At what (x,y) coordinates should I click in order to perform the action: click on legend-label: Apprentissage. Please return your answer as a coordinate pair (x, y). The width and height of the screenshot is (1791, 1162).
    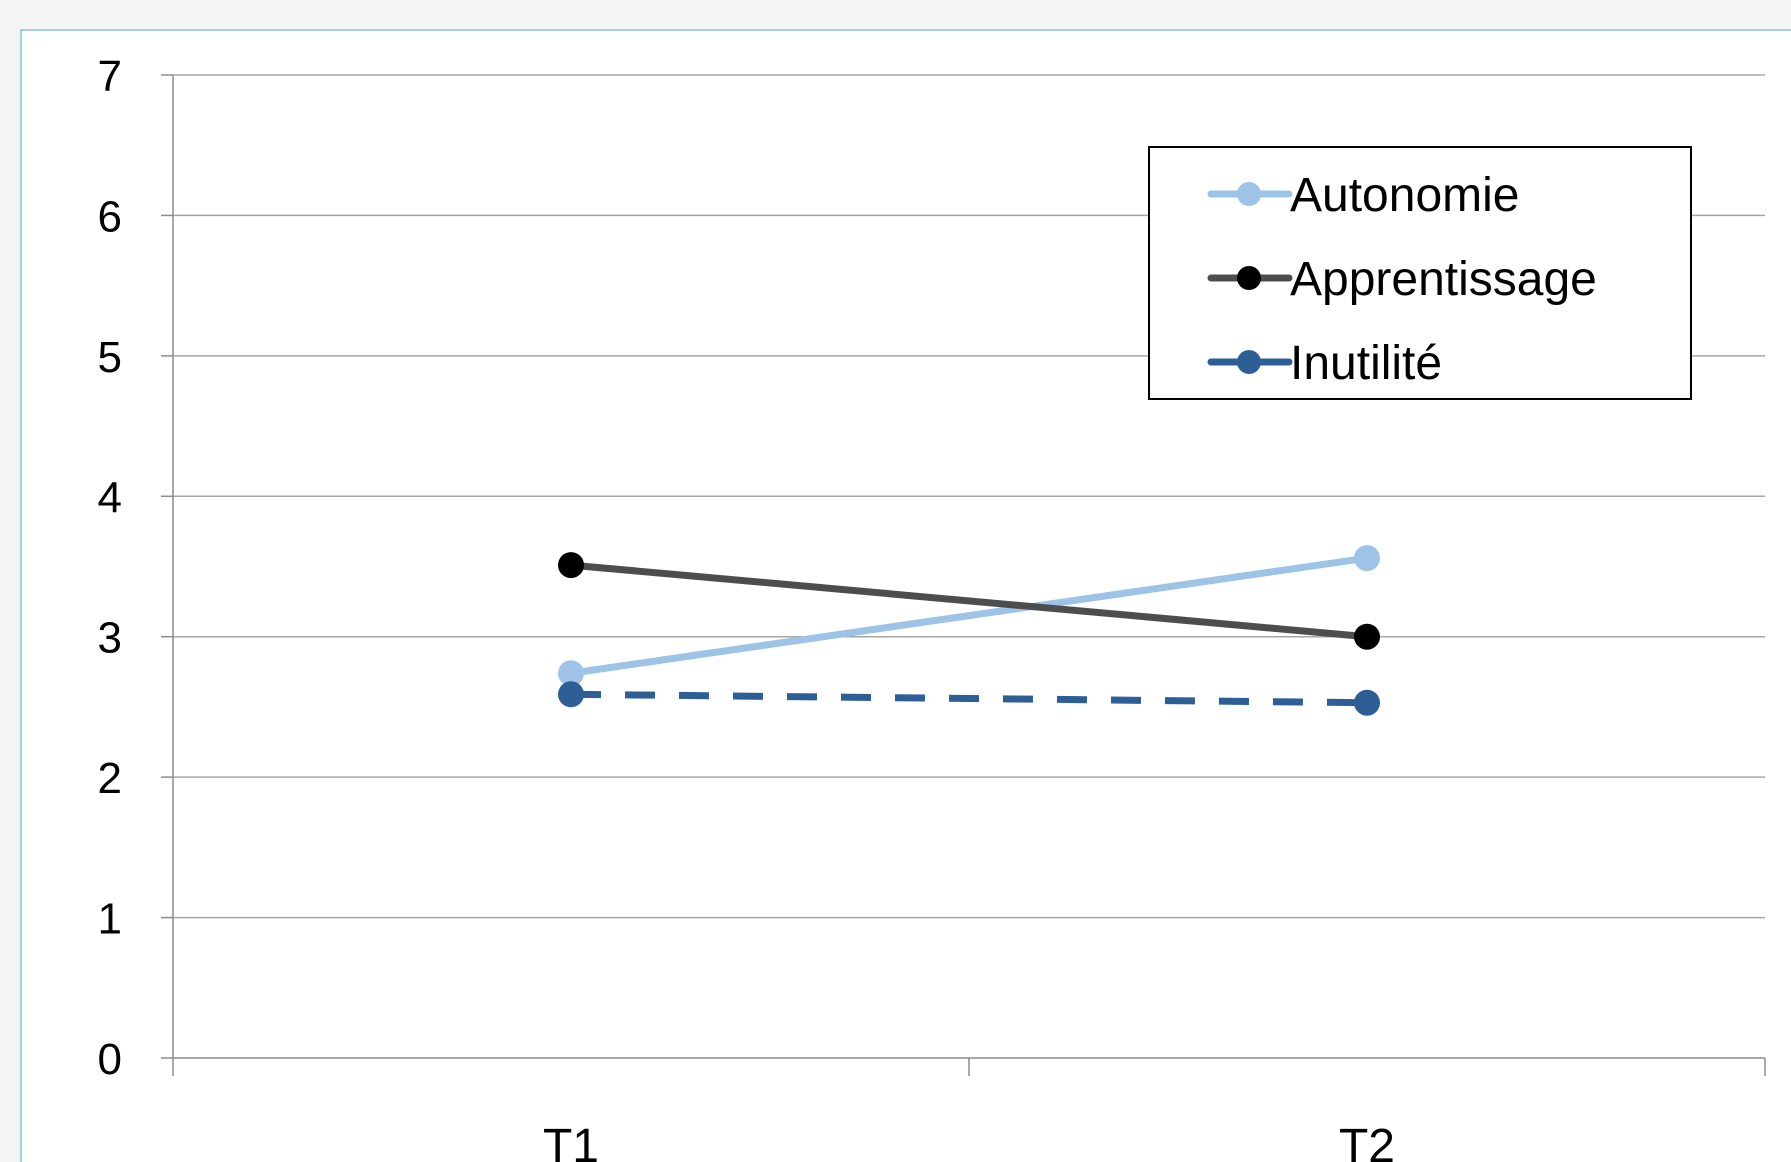
    Looking at the image, I should click on (1443, 279).